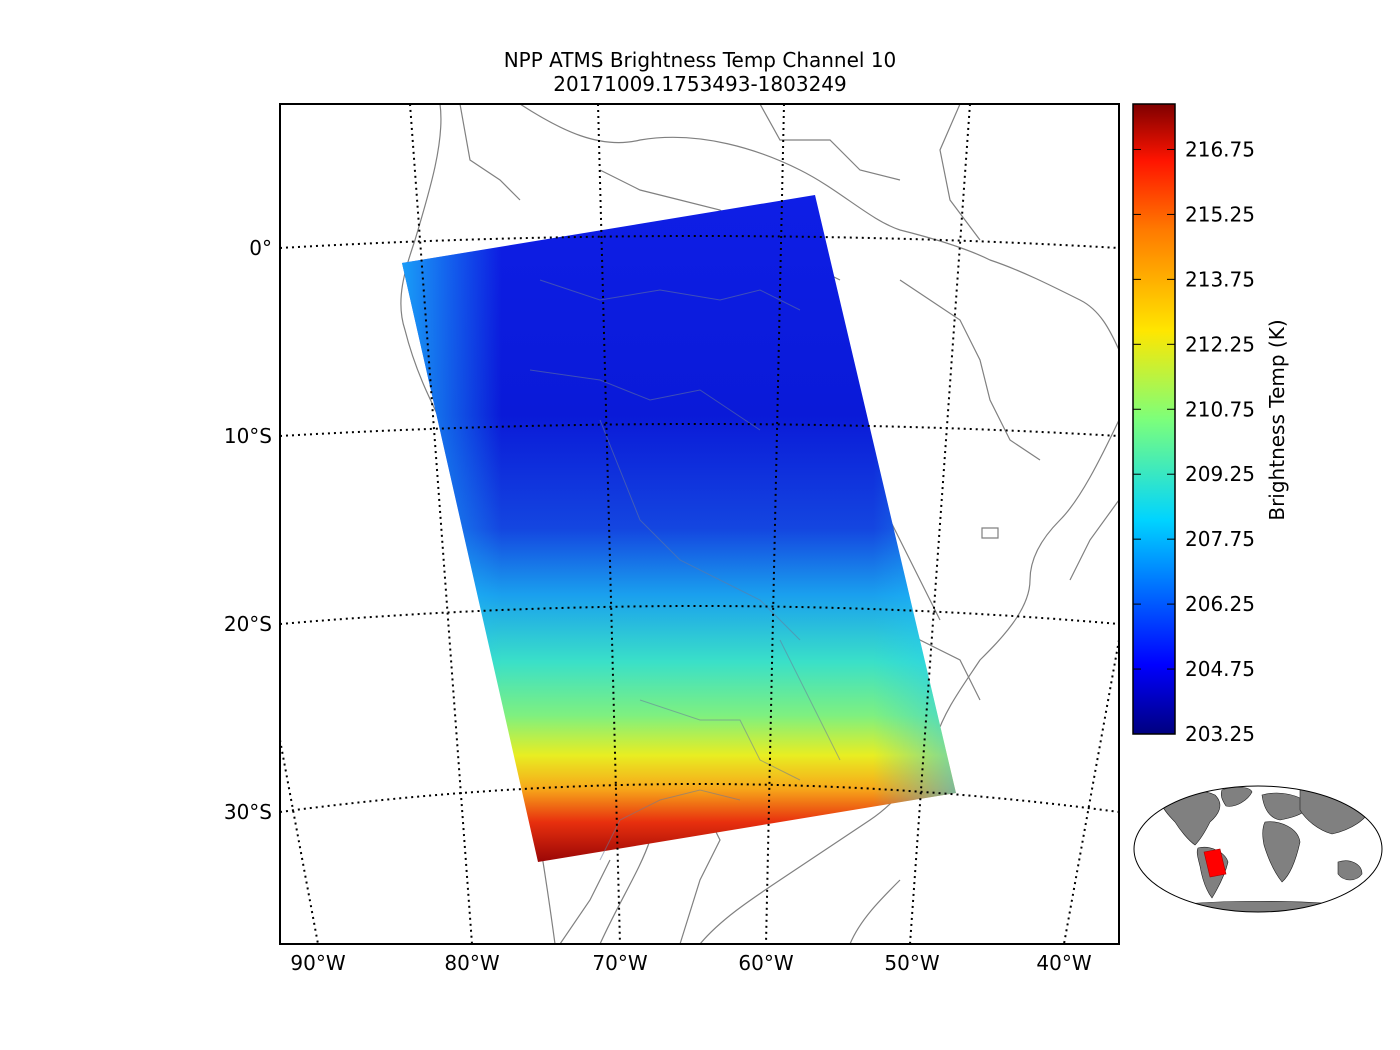  What do you see at coordinates (260, 248) in the screenshot?
I see `lat-label-0: 0°` at bounding box center [260, 248].